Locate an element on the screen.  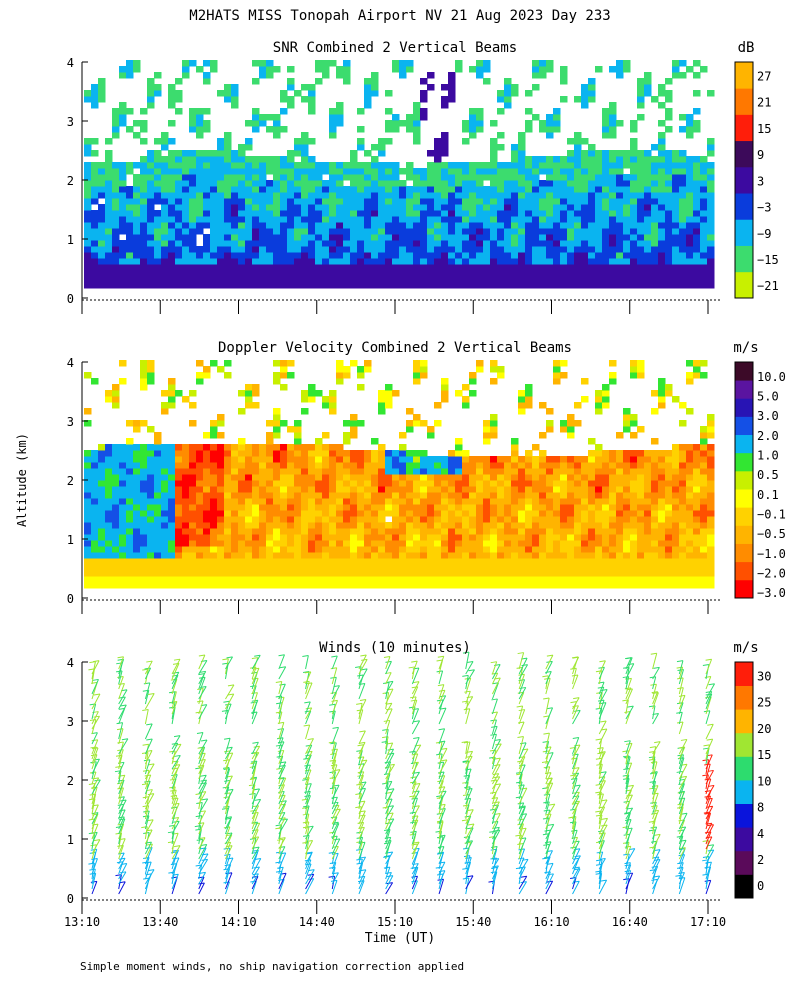
colorbar-unit: dB is located at coordinates (746, 48).